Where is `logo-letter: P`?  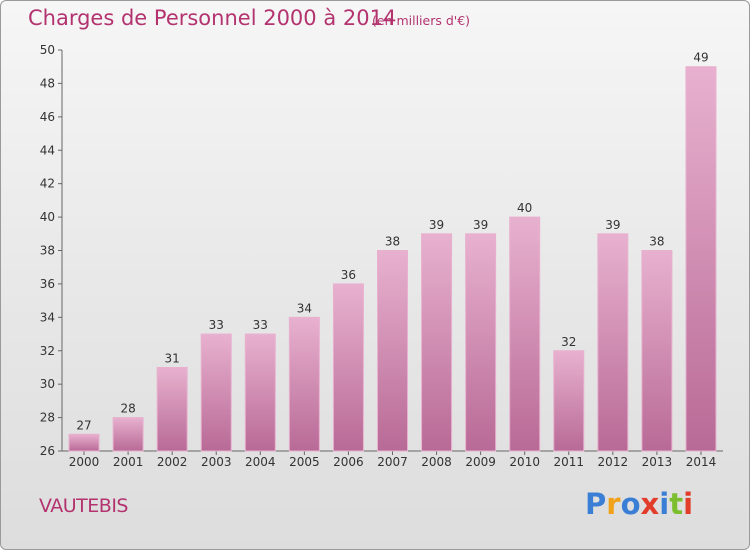 logo-letter: P is located at coordinates (596, 504).